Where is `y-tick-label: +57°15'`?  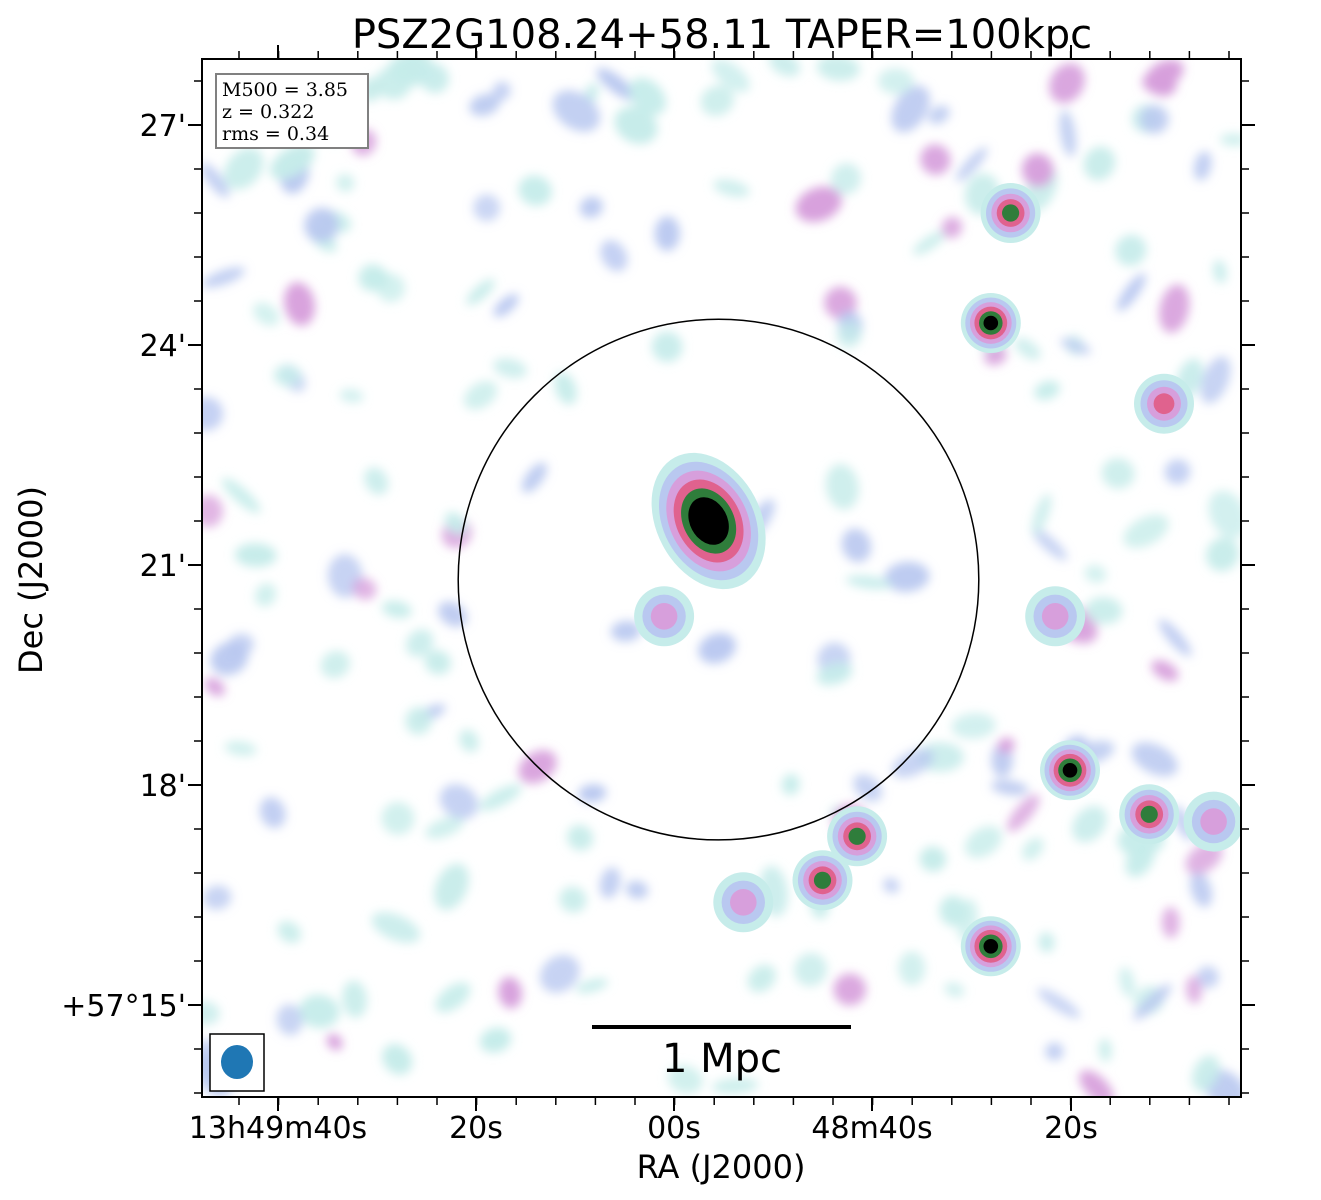
y-tick-label: +57°15' is located at coordinates (123, 1006).